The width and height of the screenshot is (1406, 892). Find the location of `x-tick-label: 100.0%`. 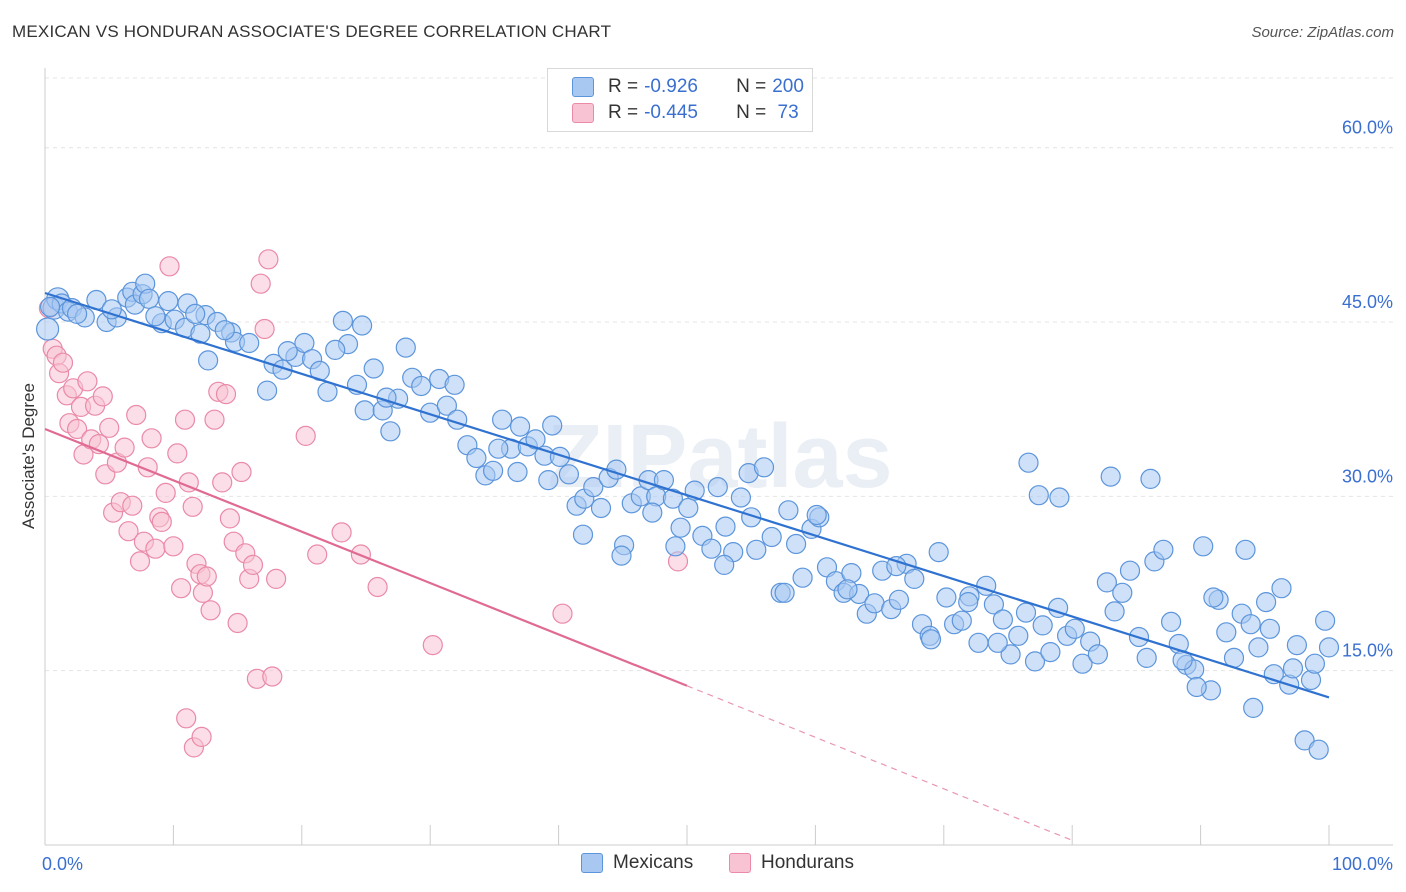

x-tick-label: 100.0% is located at coordinates (1362, 864).